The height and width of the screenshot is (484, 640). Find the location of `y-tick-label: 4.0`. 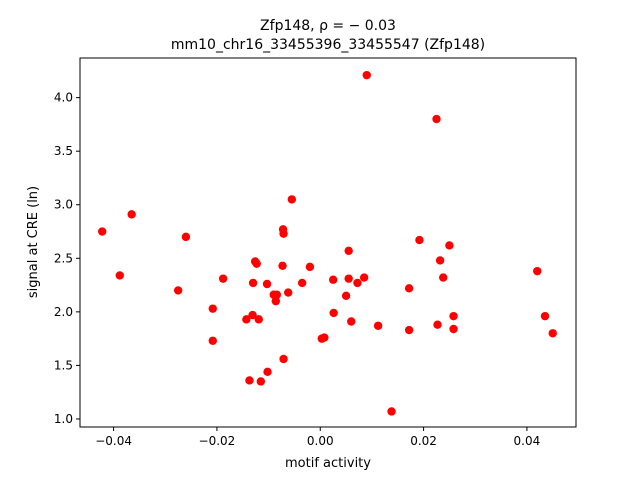

y-tick-label: 4.0 is located at coordinates (63, 98).